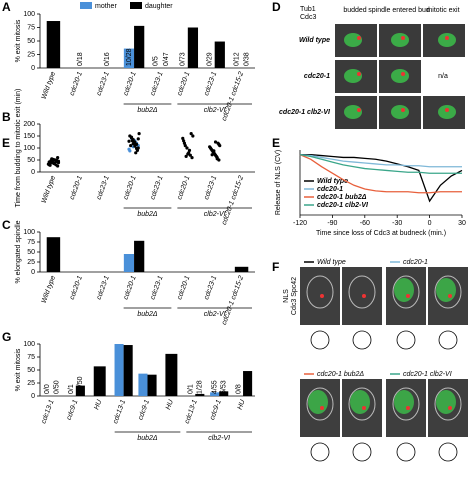 This screenshot has height=480, width=474. Describe the element at coordinates (191, 389) in the screenshot. I see `value-label: 0/1` at that location.